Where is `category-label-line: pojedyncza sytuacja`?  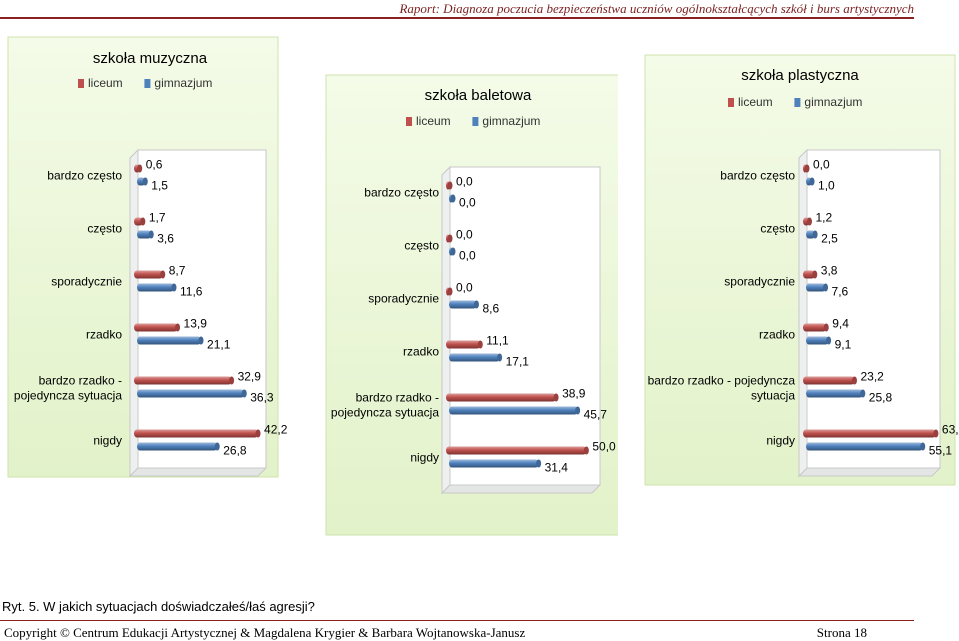 category-label-line: pojedyncza sytuacja is located at coordinates (68, 396).